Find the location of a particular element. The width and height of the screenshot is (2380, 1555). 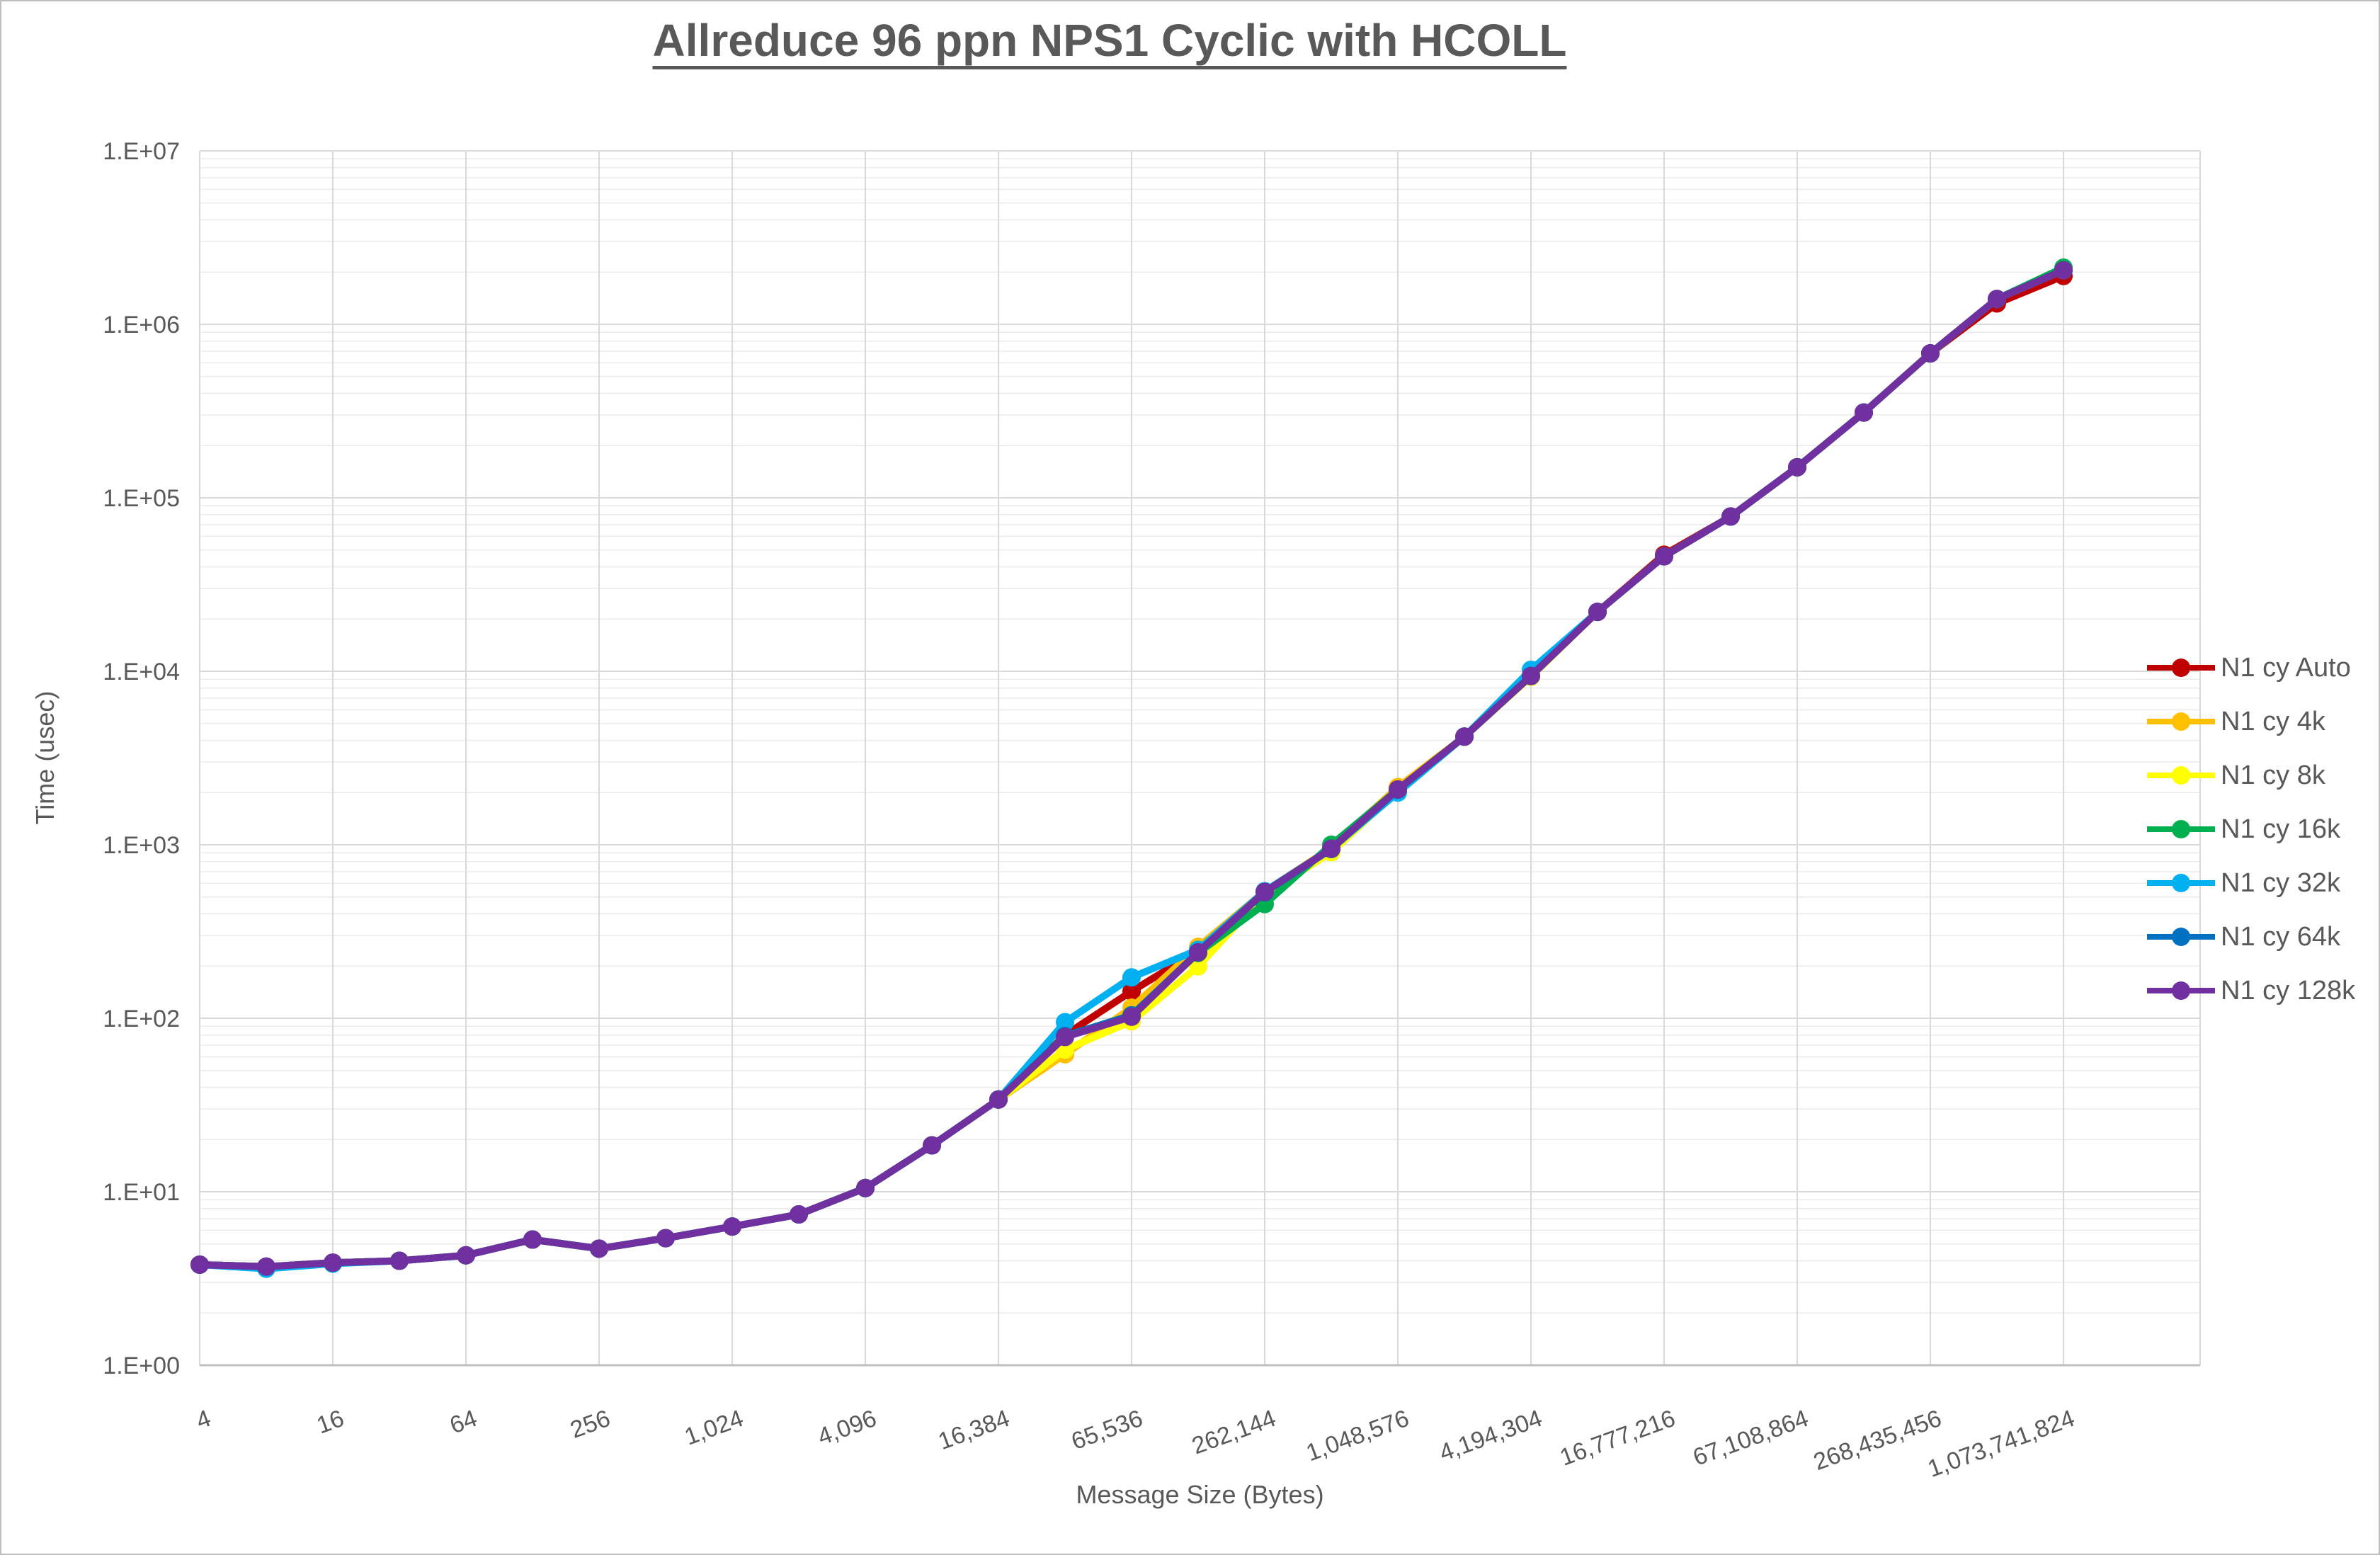

chart-title-text: Allreduce 96 ppn NPS1 Cyclic with HCOLL is located at coordinates (1109, 40).